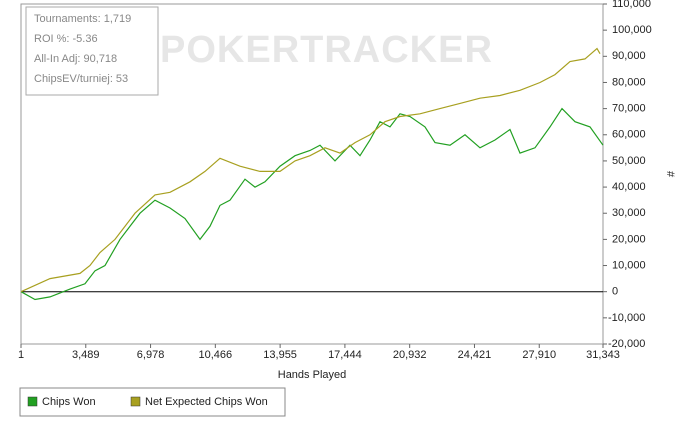 The image size is (686, 432). What do you see at coordinates (631, 5) in the screenshot?
I see `y-tick-label: 110,000` at bounding box center [631, 5].